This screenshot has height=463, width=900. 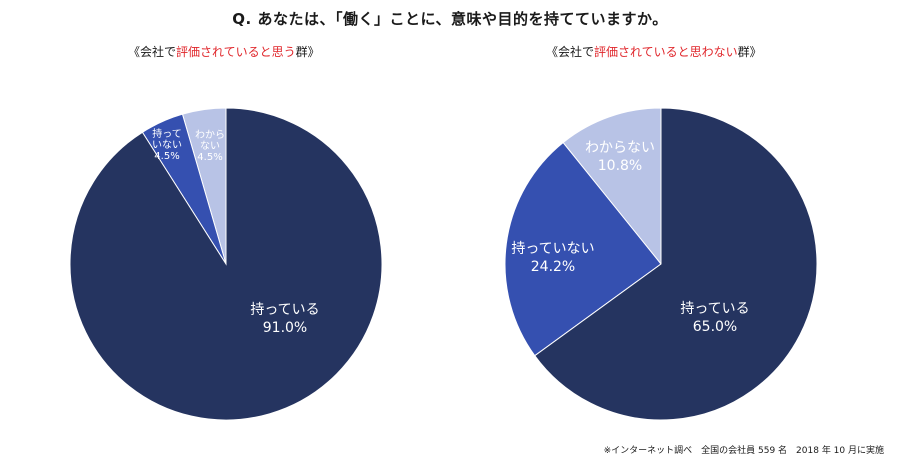 What do you see at coordinates (284, 319) in the screenshot?
I see `left-slice-label-2: 持っている 91.0%` at bounding box center [284, 319].